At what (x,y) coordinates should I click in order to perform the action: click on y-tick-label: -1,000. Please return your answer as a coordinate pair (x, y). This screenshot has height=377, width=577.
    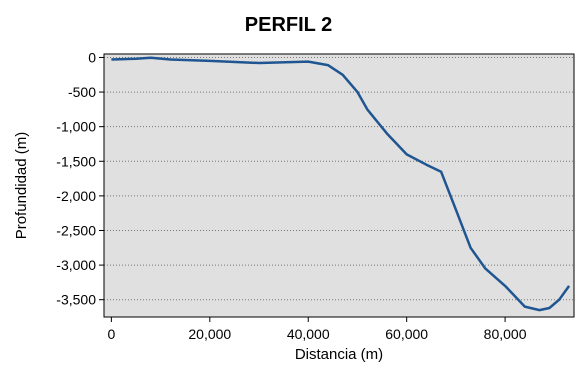
    Looking at the image, I should click on (76, 127).